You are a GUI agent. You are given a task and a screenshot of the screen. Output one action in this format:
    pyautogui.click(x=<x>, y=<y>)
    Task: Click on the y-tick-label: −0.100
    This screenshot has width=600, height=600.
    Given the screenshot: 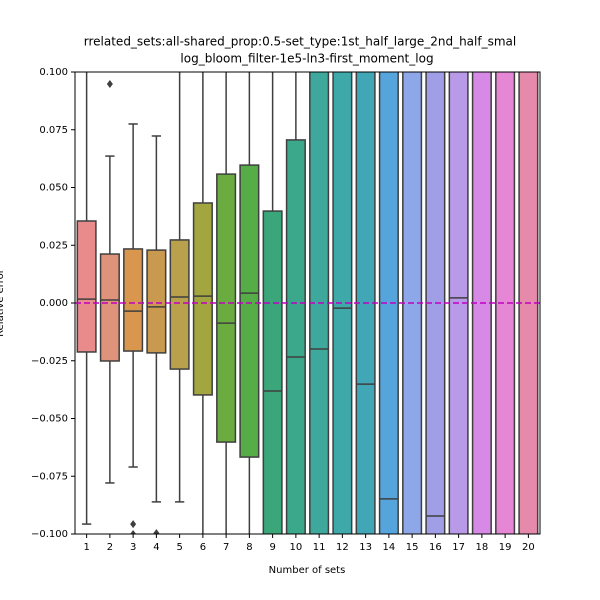 What is the action you would take?
    pyautogui.click(x=49, y=534)
    